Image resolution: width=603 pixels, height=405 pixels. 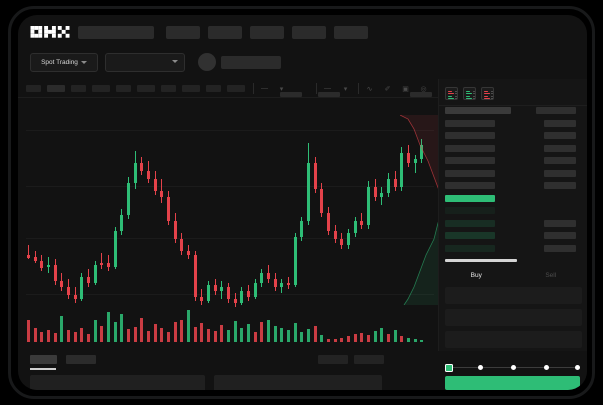 What do you see at coordinates (481, 260) in the screenshot?
I see `order-book-spread-divider` at bounding box center [481, 260].